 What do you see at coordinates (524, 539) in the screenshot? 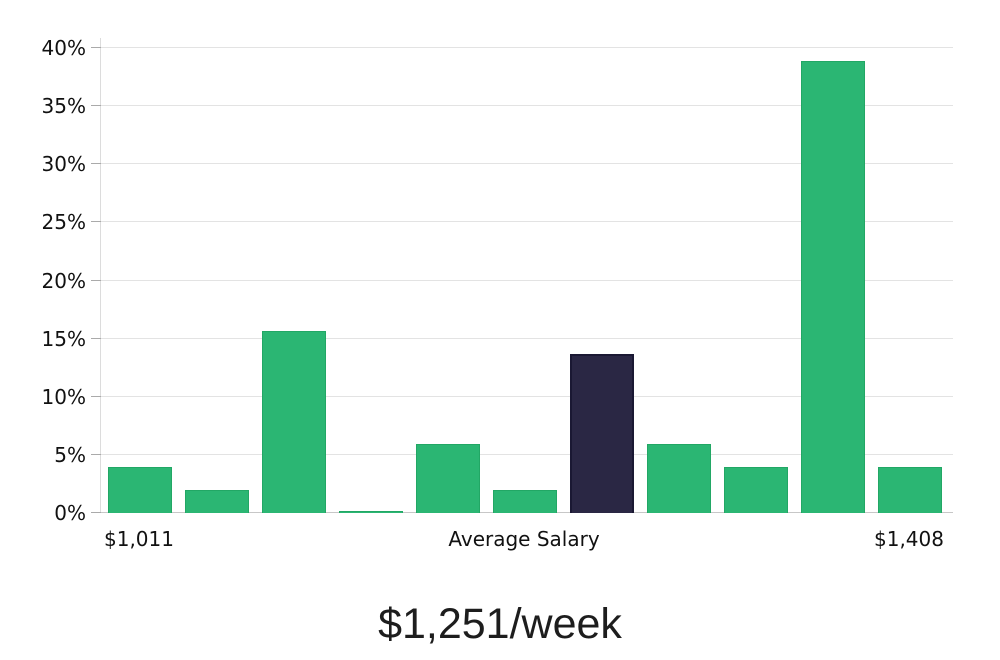
I see `x-axis-label: Average Salary` at bounding box center [524, 539].